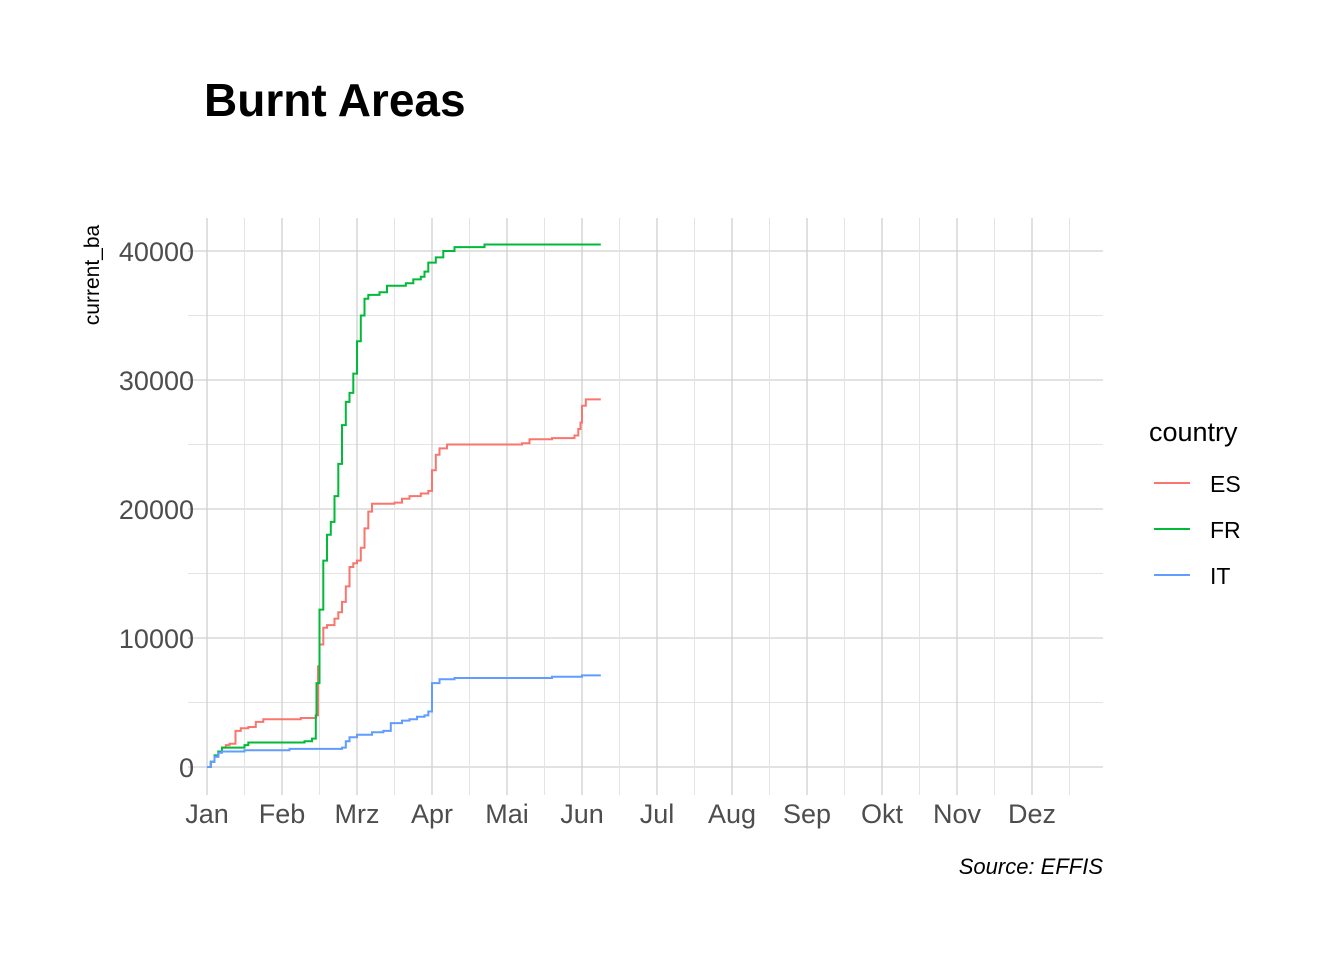 This screenshot has height=960, width=1344. I want to click on legend-label-fr: FR, so click(1225, 530).